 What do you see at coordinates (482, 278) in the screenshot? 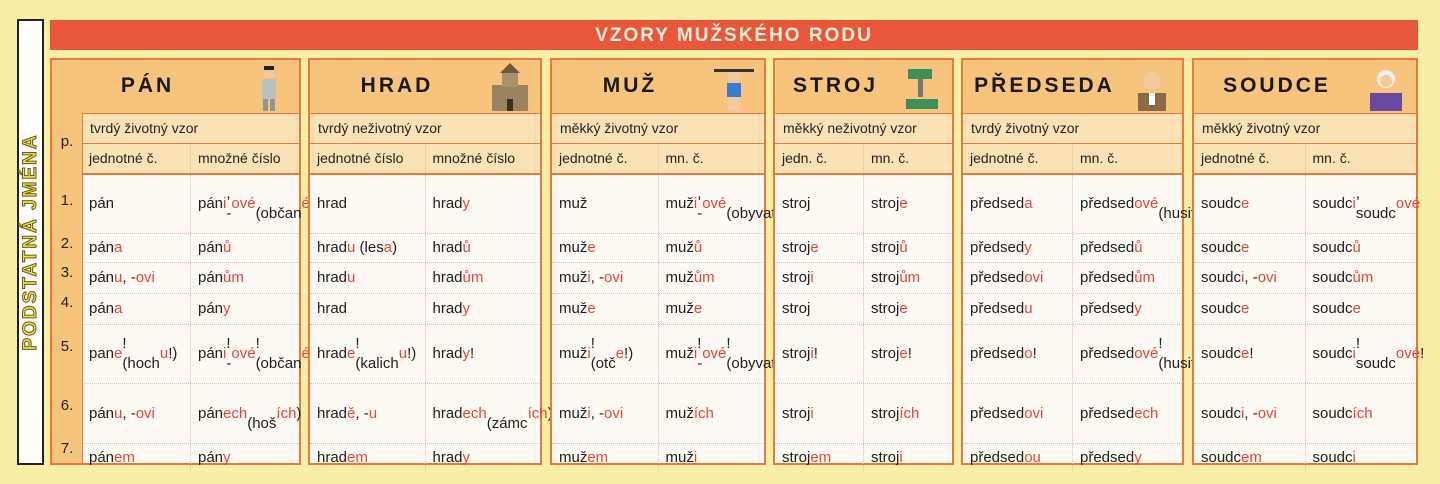
I see `cell-plural: hrad ům` at bounding box center [482, 278].